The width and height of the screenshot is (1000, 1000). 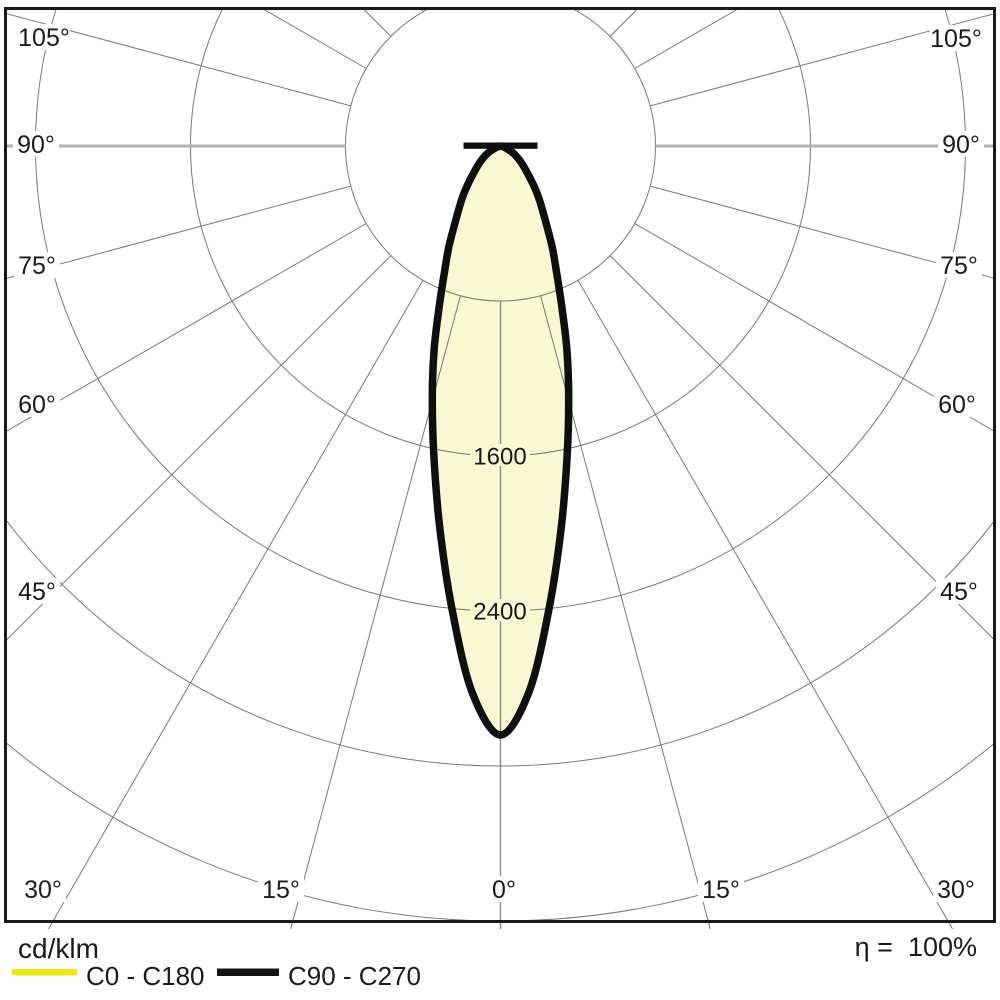 I want to click on beam-curves, so click(x=500, y=440).